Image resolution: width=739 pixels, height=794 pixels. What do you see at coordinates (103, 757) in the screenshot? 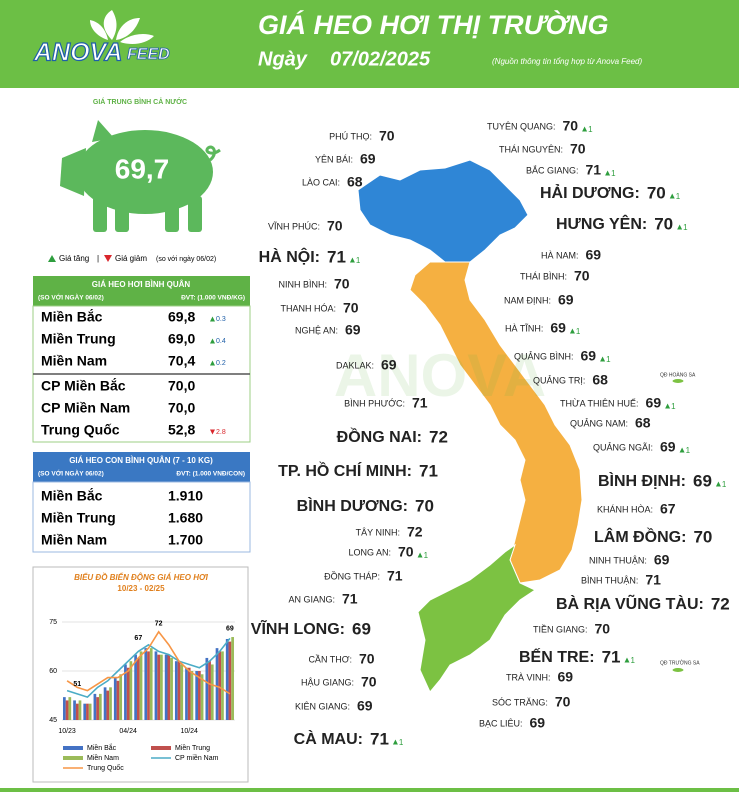
I see `legend-label: Miền Nam` at bounding box center [103, 757].